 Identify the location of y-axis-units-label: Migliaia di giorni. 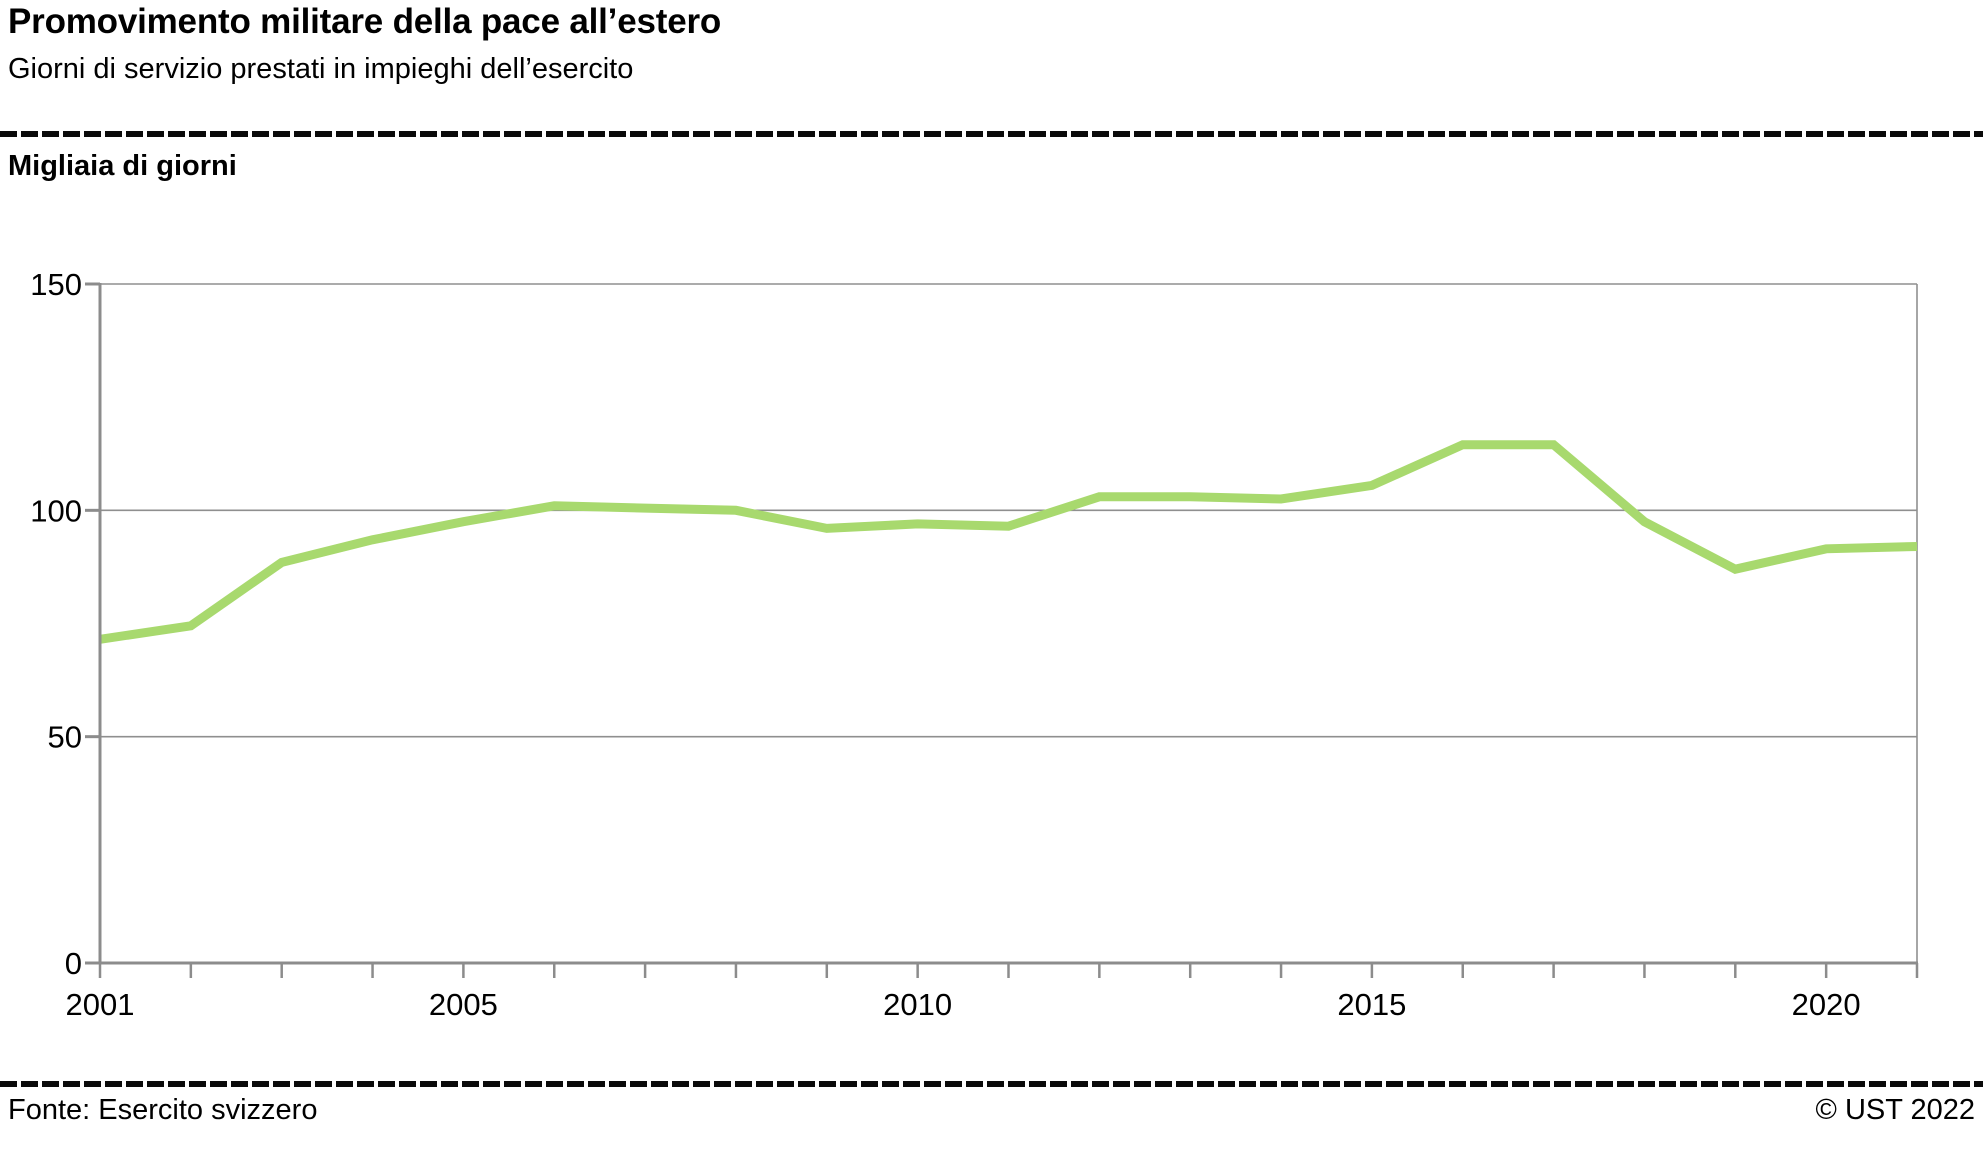
(122, 166).